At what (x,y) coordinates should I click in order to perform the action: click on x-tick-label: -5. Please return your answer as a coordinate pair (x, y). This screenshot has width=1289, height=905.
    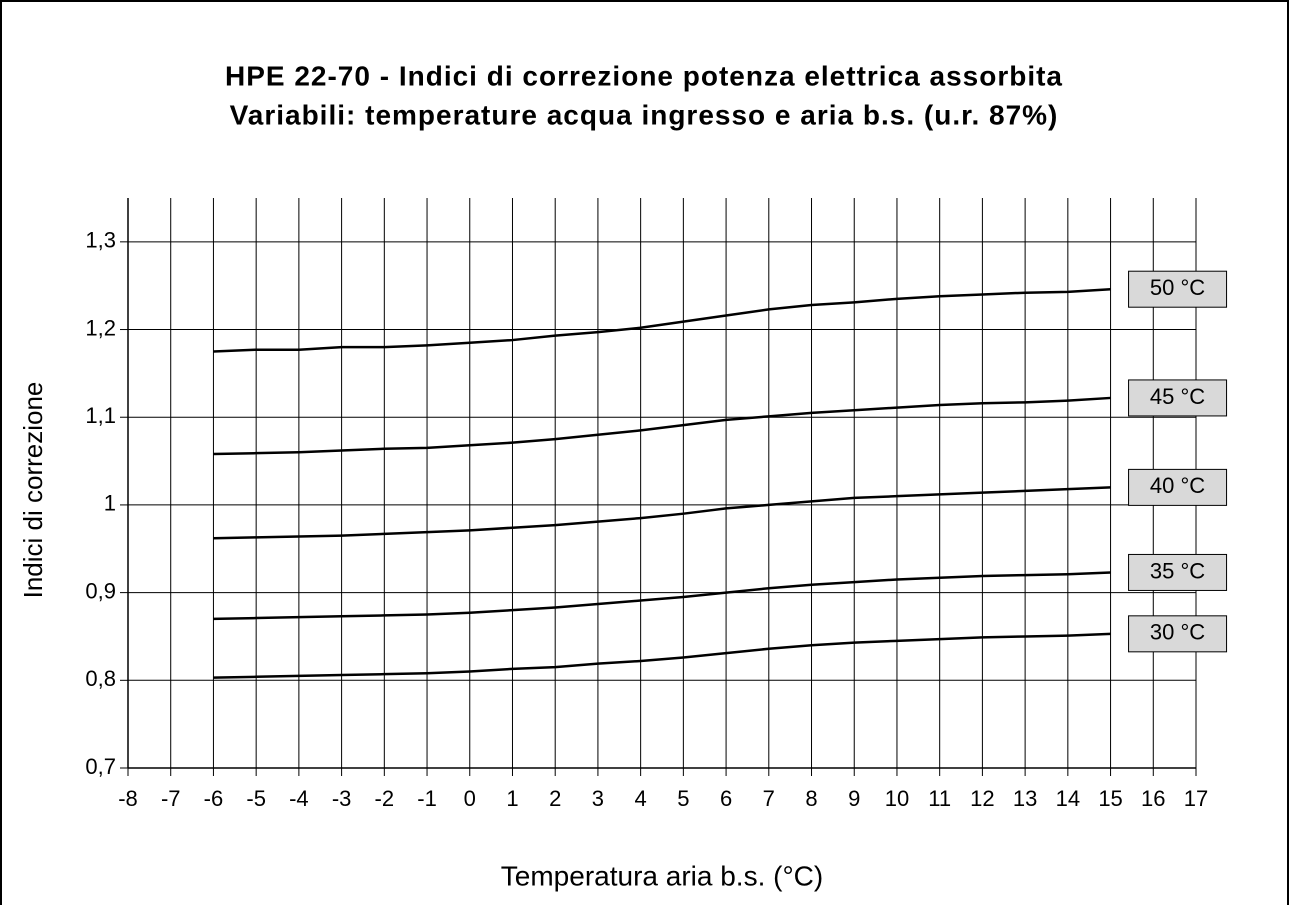
    Looking at the image, I should click on (256, 798).